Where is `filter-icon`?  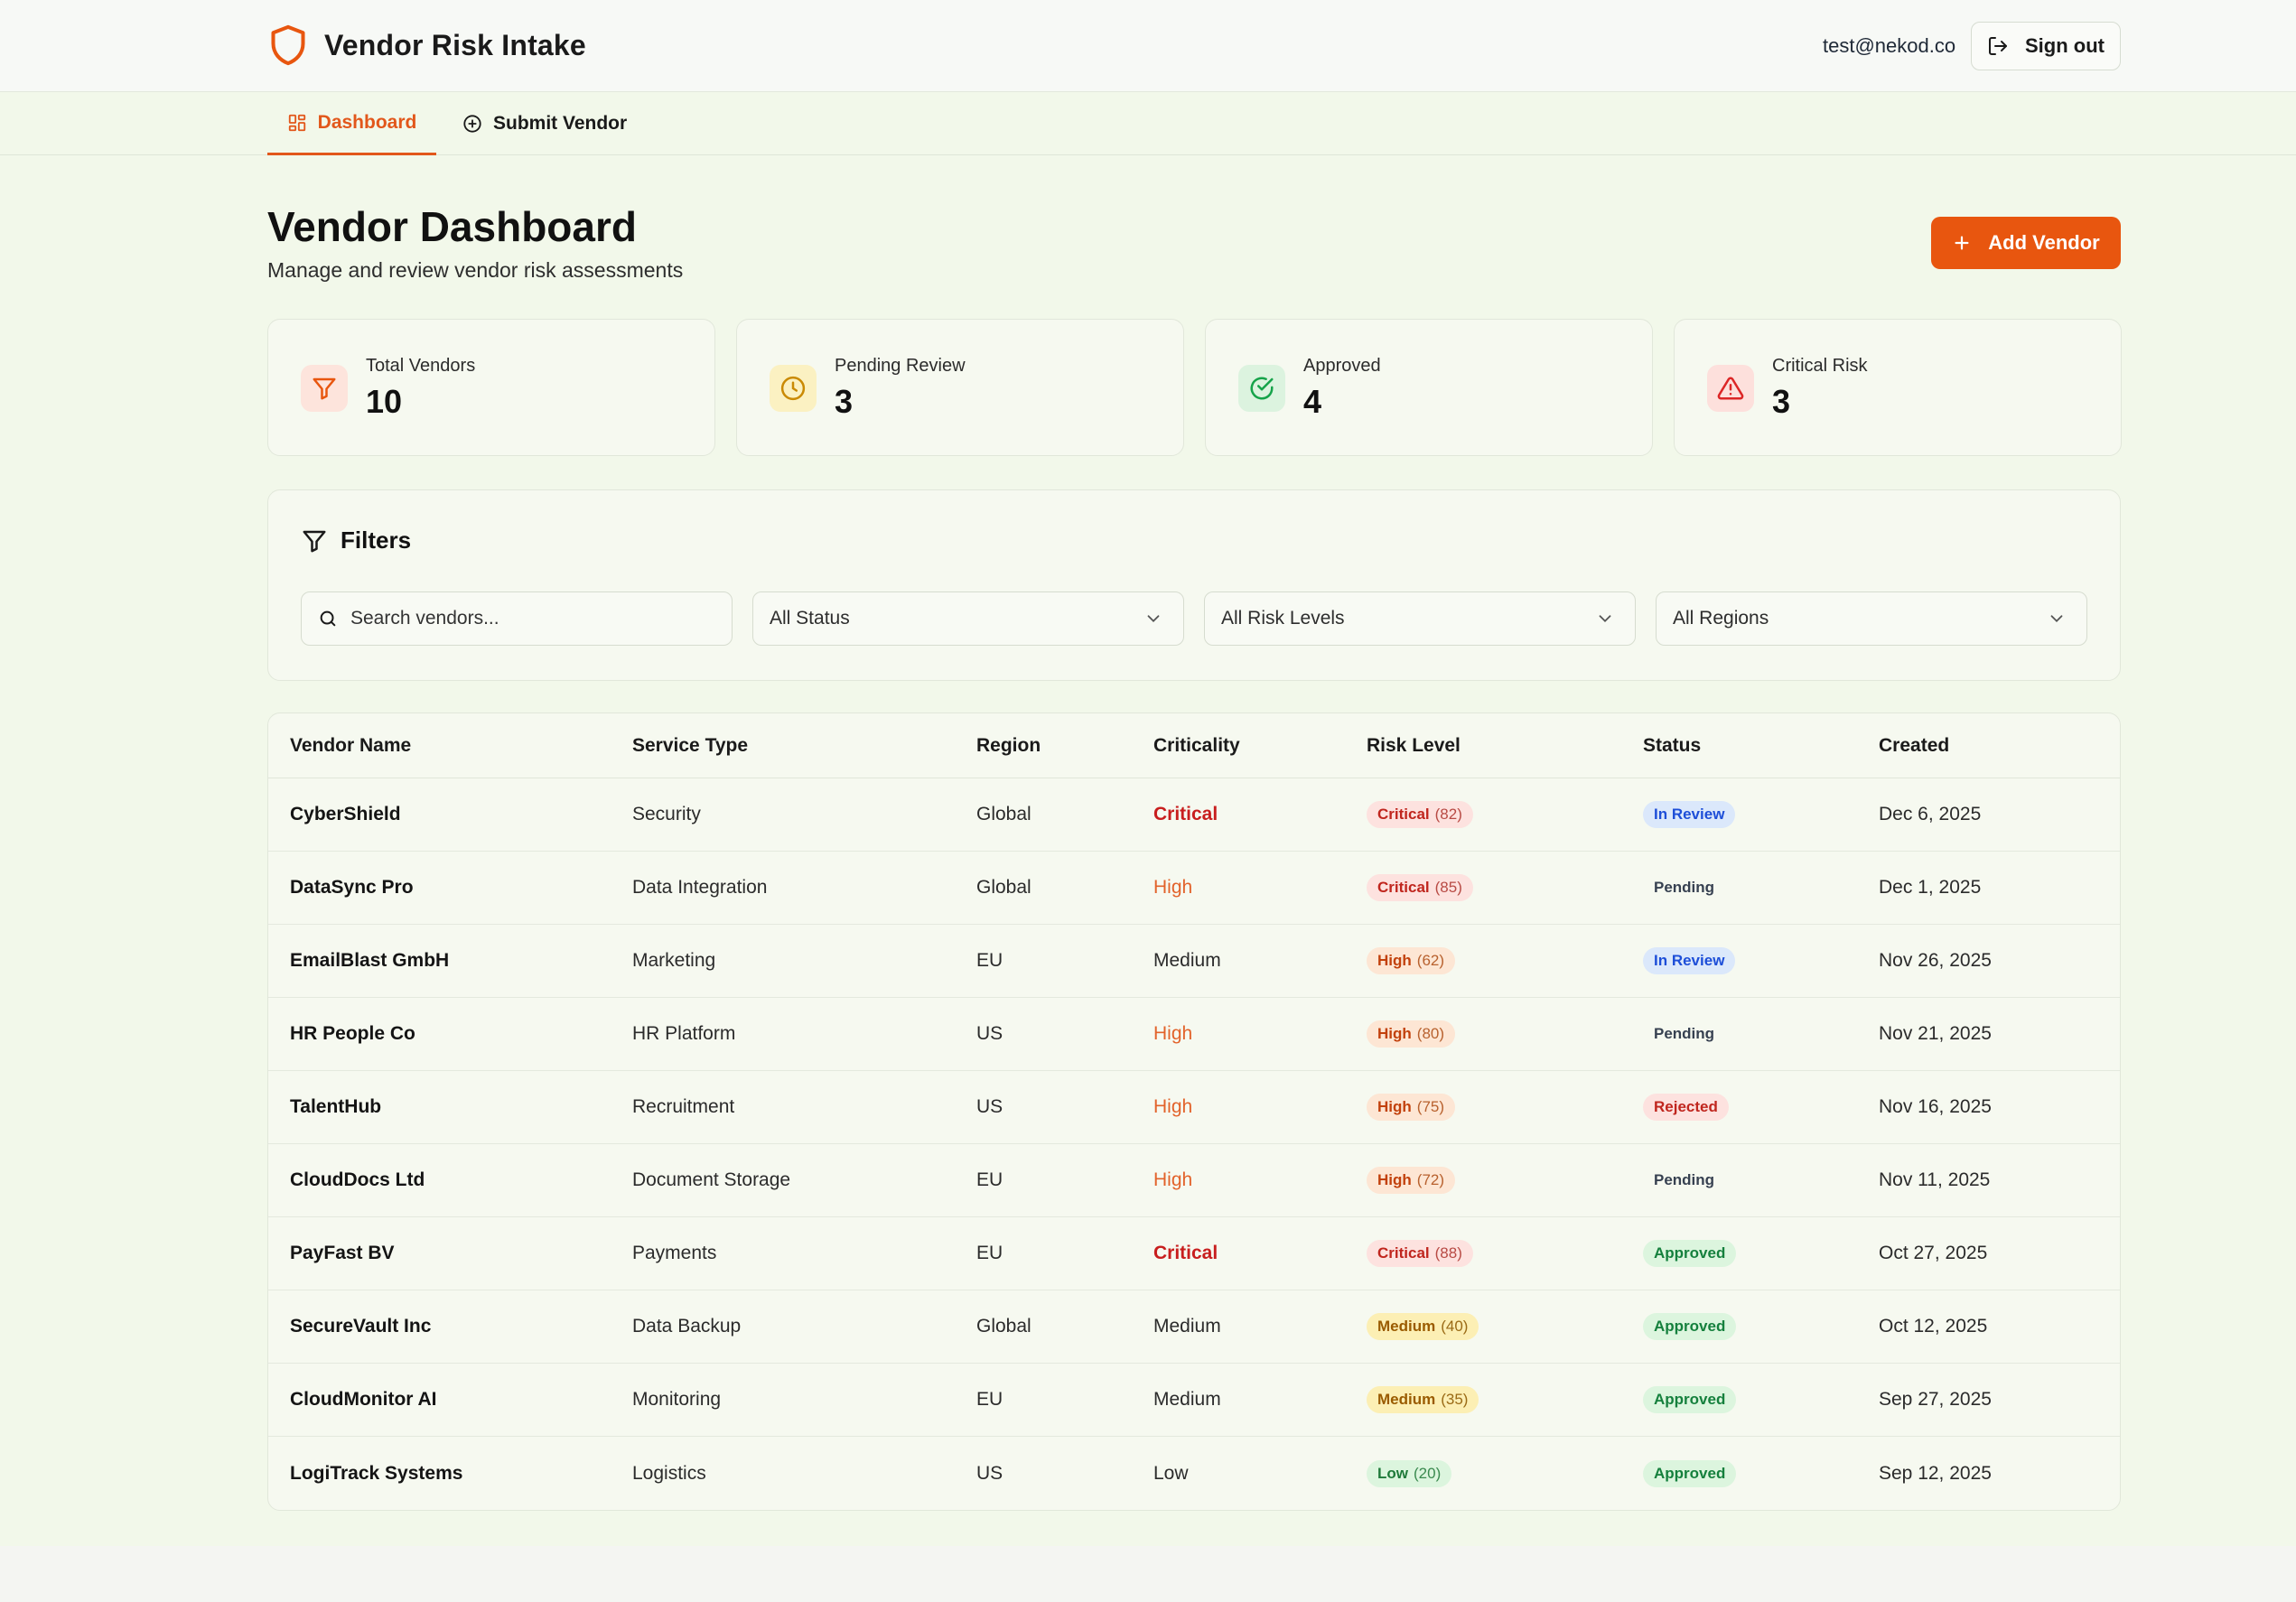 filter-icon is located at coordinates (314, 541).